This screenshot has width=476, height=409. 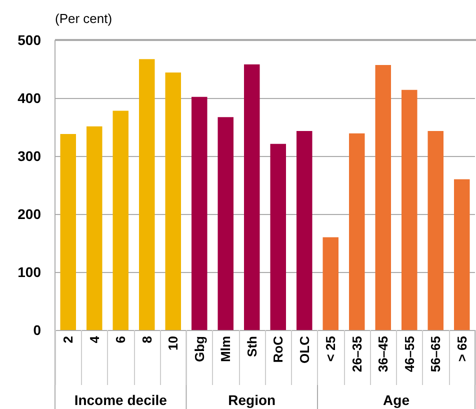 I want to click on x-tick-label: 26–35, so click(x=356, y=354).